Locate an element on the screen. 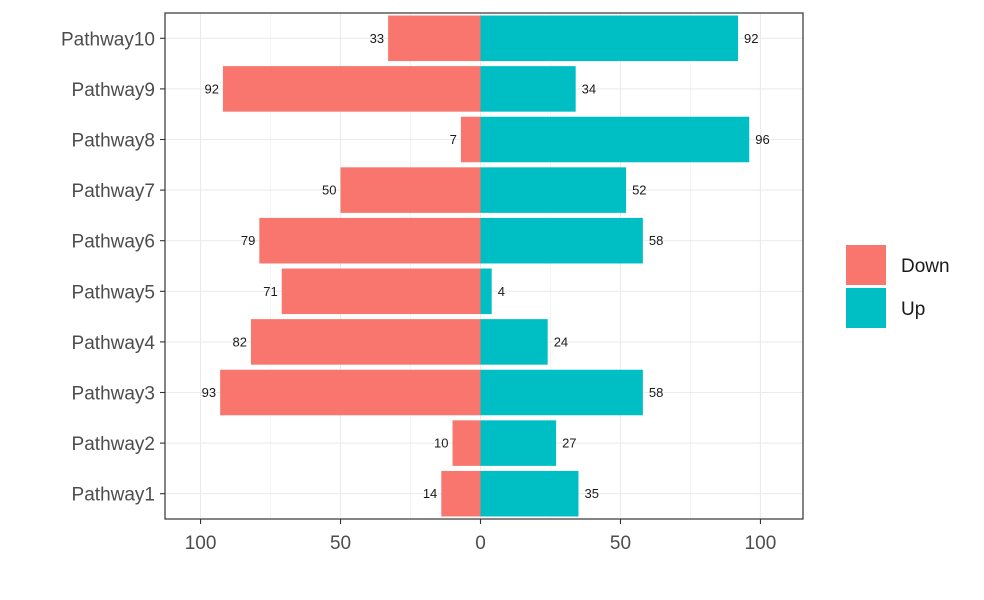 The image size is (984, 600). data-label-down: 82 is located at coordinates (239, 341).